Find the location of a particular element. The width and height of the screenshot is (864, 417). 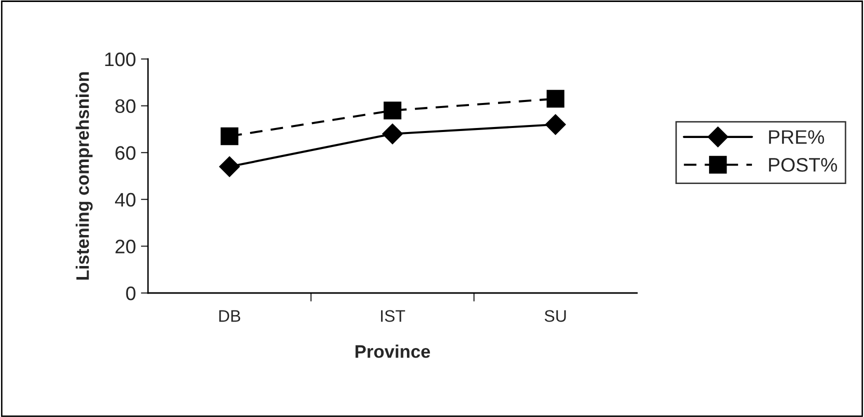

y-tick-label: 20 is located at coordinates (126, 247).